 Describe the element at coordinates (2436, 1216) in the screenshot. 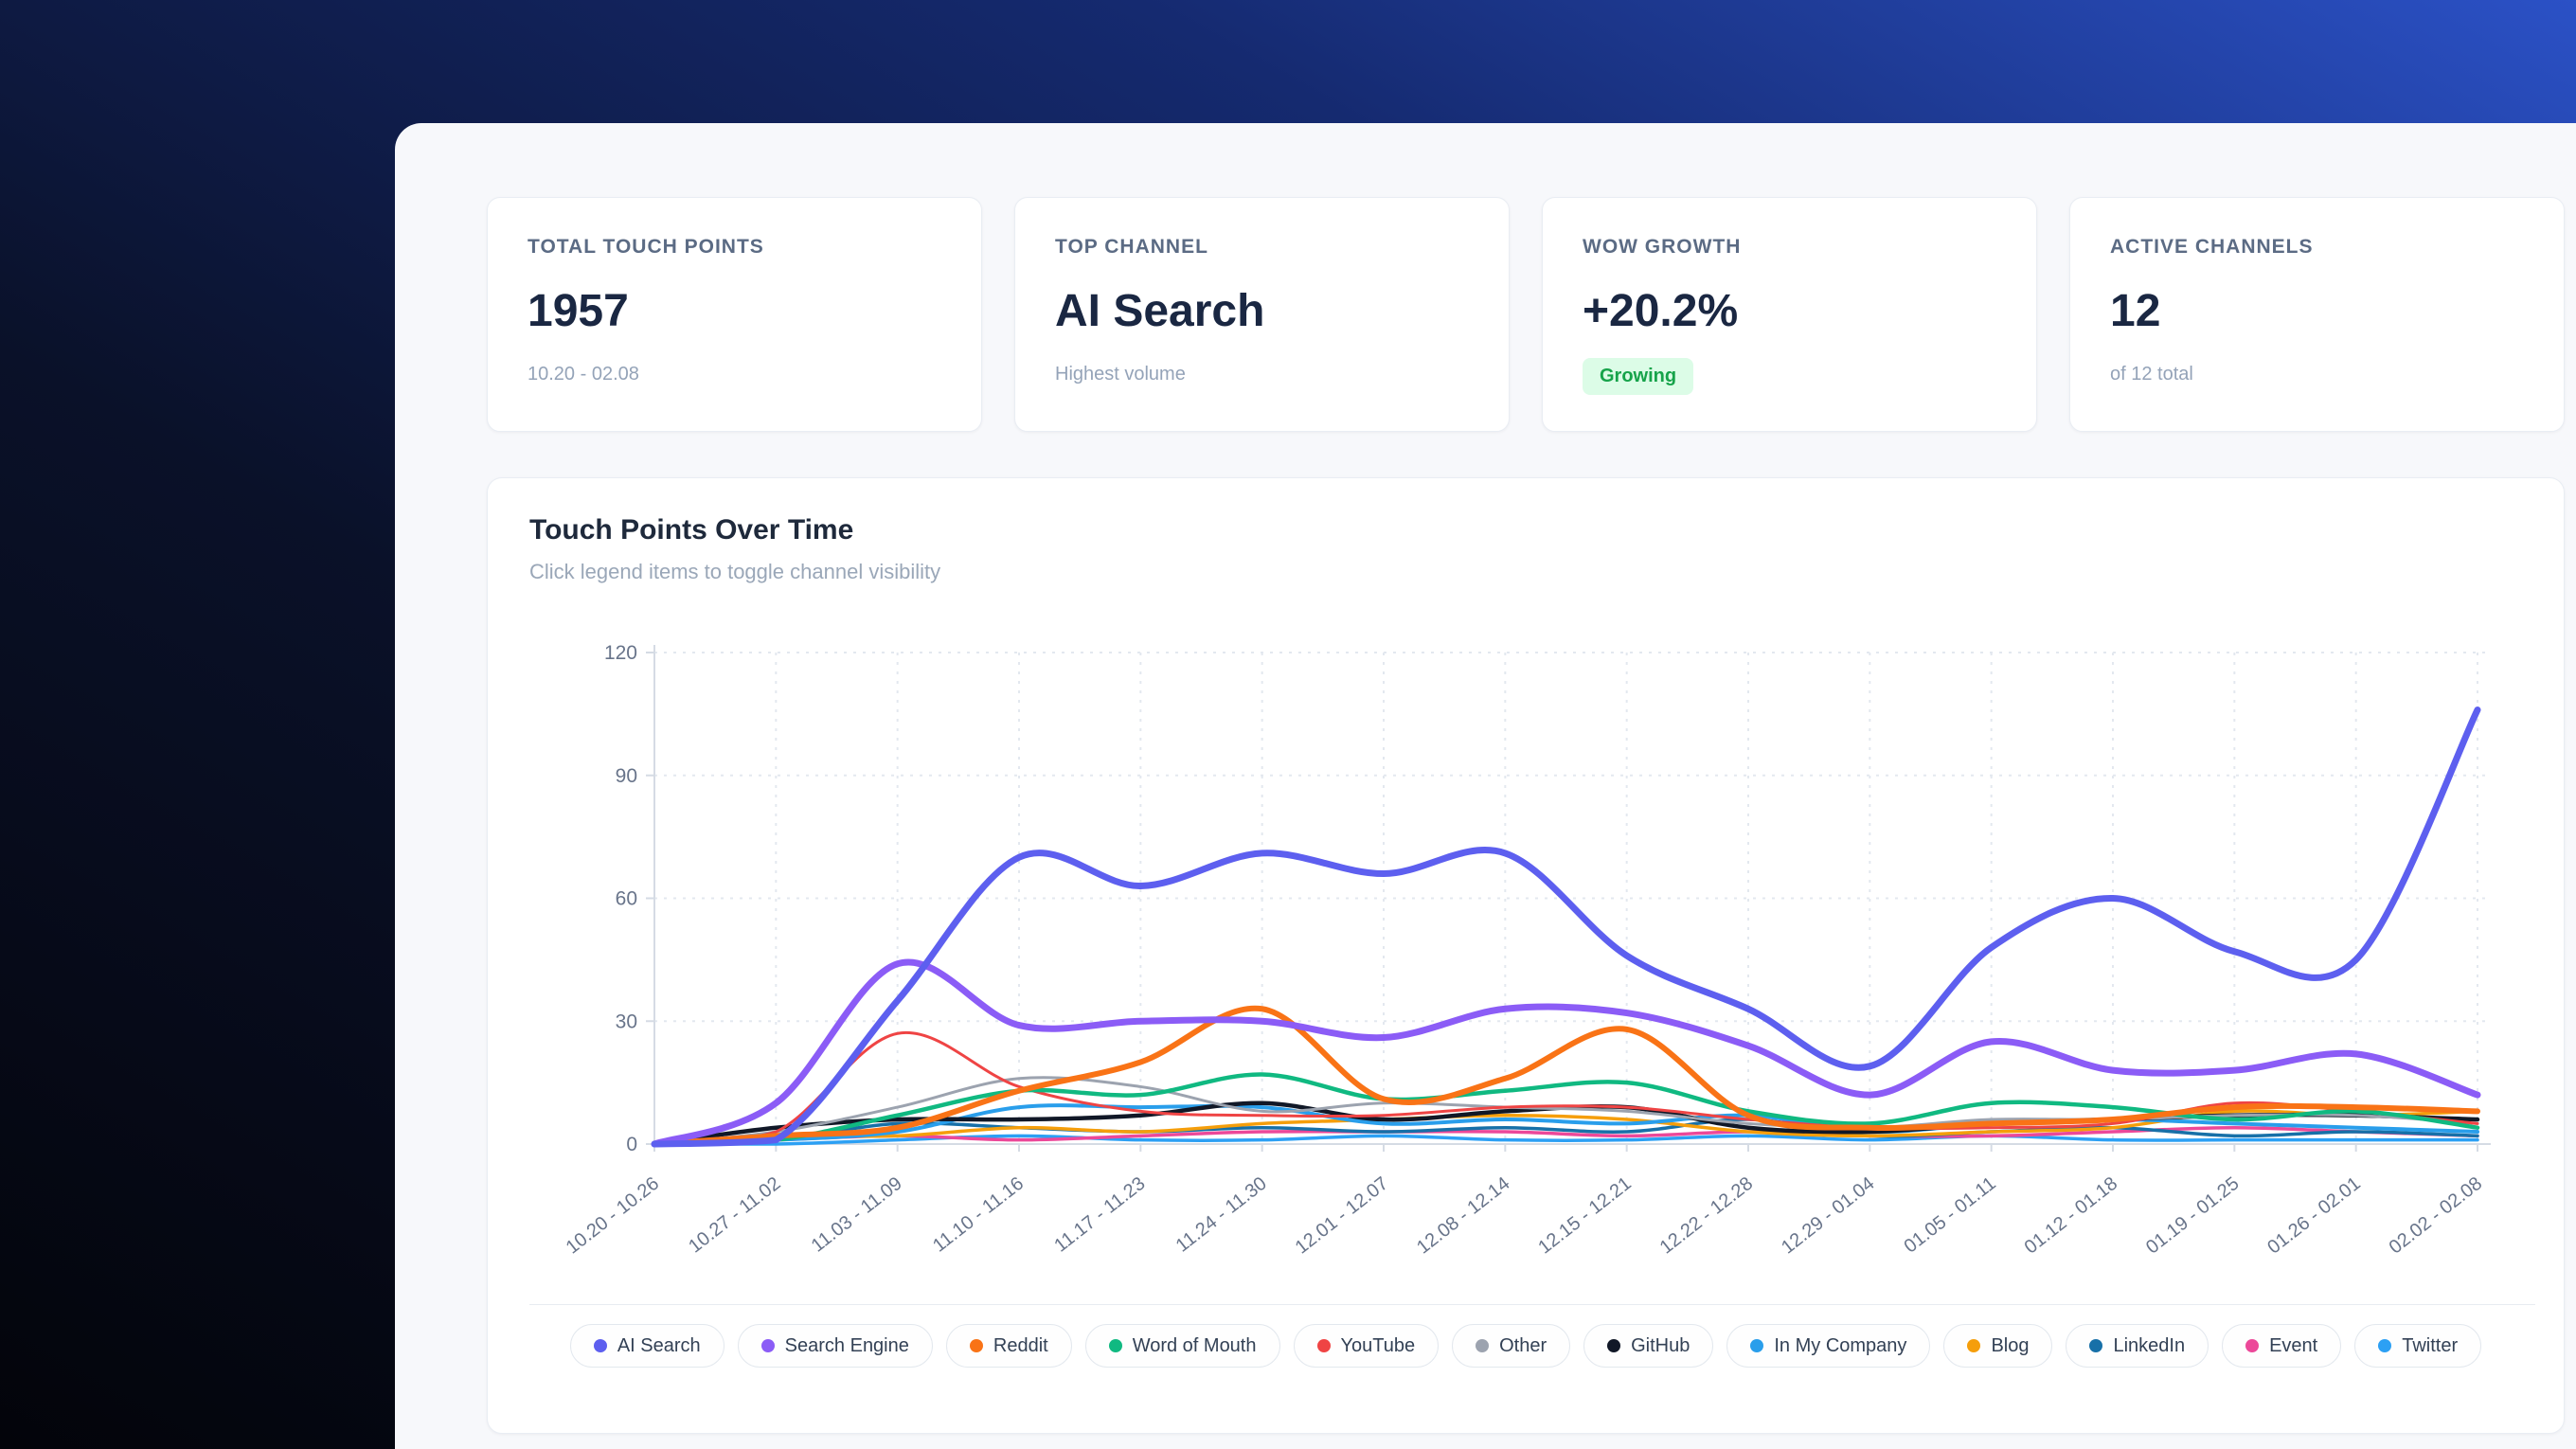

I see `svg-text: 02.02 - 02.08` at that location.